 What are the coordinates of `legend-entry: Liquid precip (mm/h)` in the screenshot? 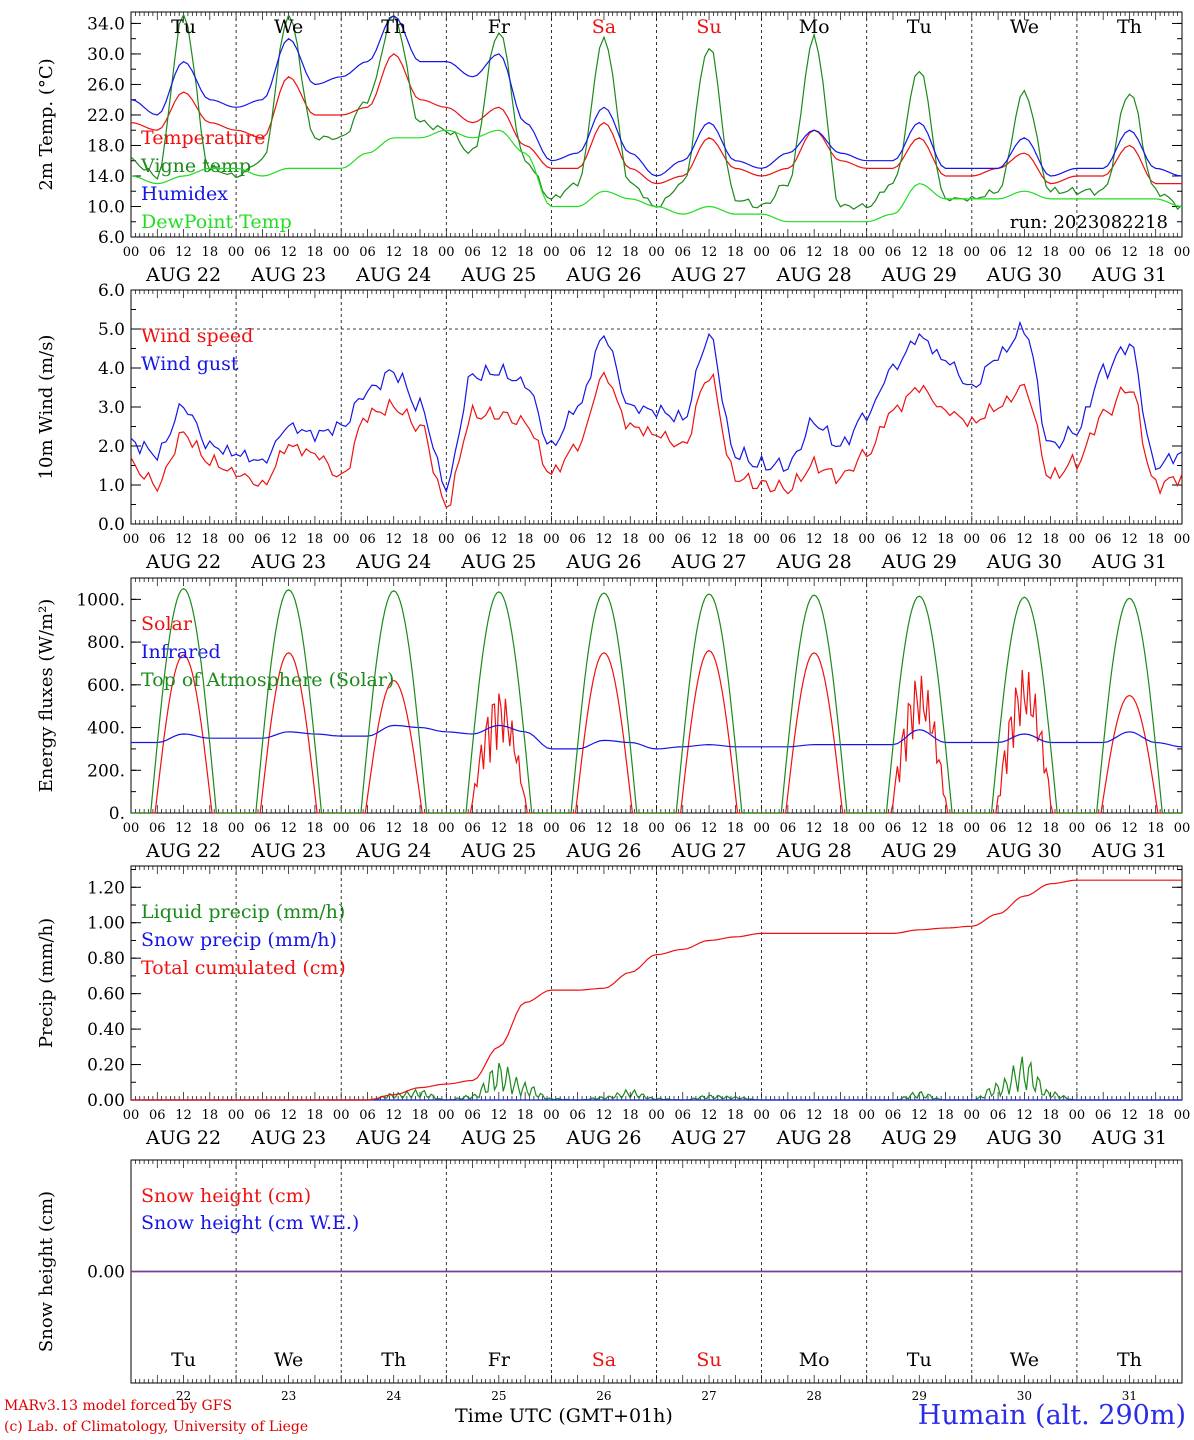 It's located at (243, 912).